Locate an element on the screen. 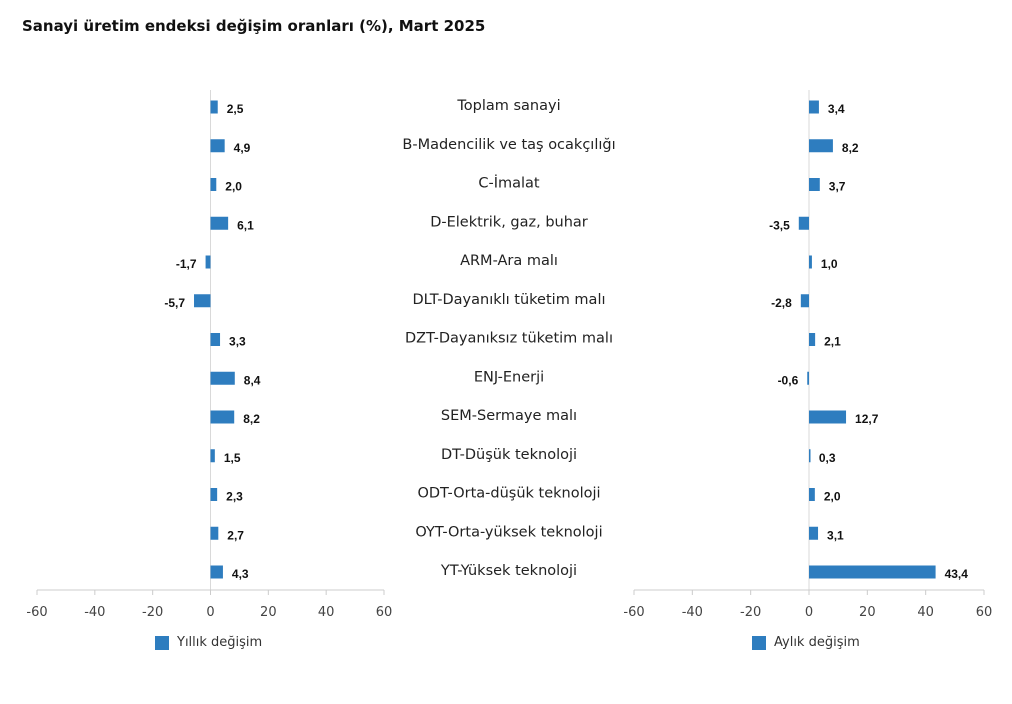 The width and height of the screenshot is (1012, 704). x-tick-label-monthly: -40 is located at coordinates (692, 612).